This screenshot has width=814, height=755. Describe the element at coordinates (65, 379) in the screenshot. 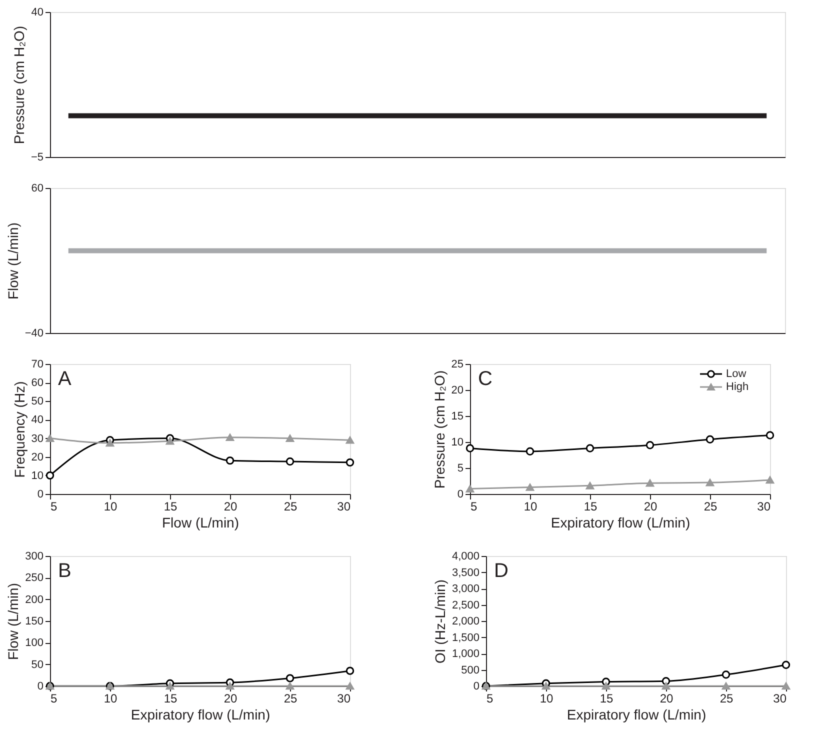

I see `annotation: A` at that location.